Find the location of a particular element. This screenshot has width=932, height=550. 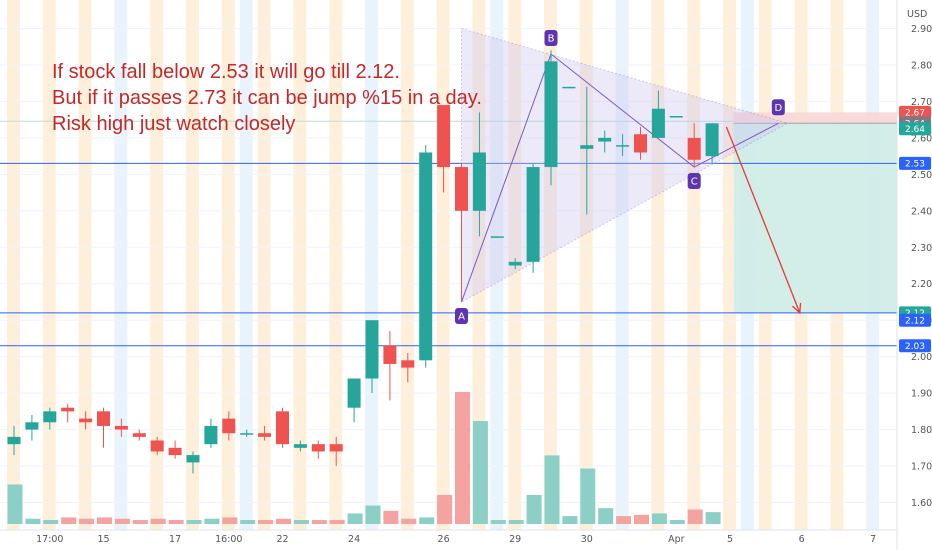

time-tick-label: 29 is located at coordinates (515, 539).